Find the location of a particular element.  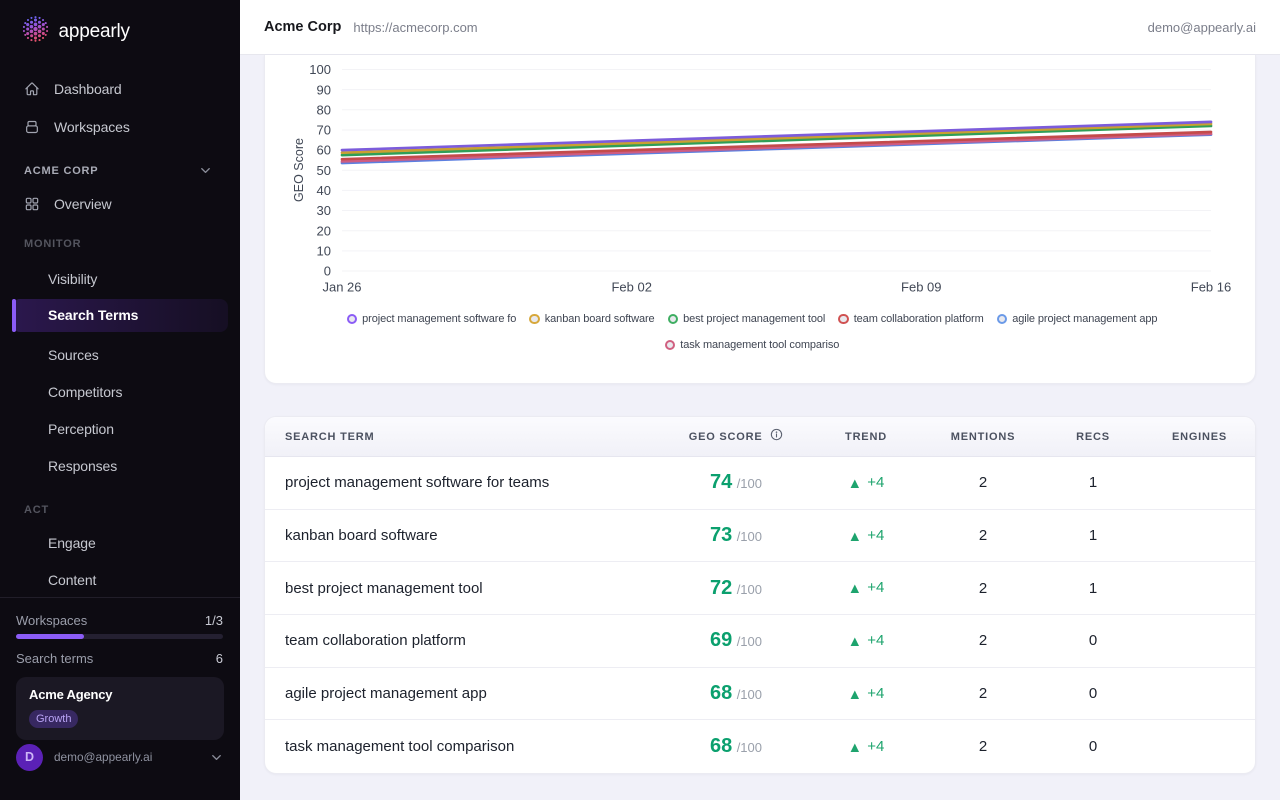

svg-text: 100 is located at coordinates (320, 69).